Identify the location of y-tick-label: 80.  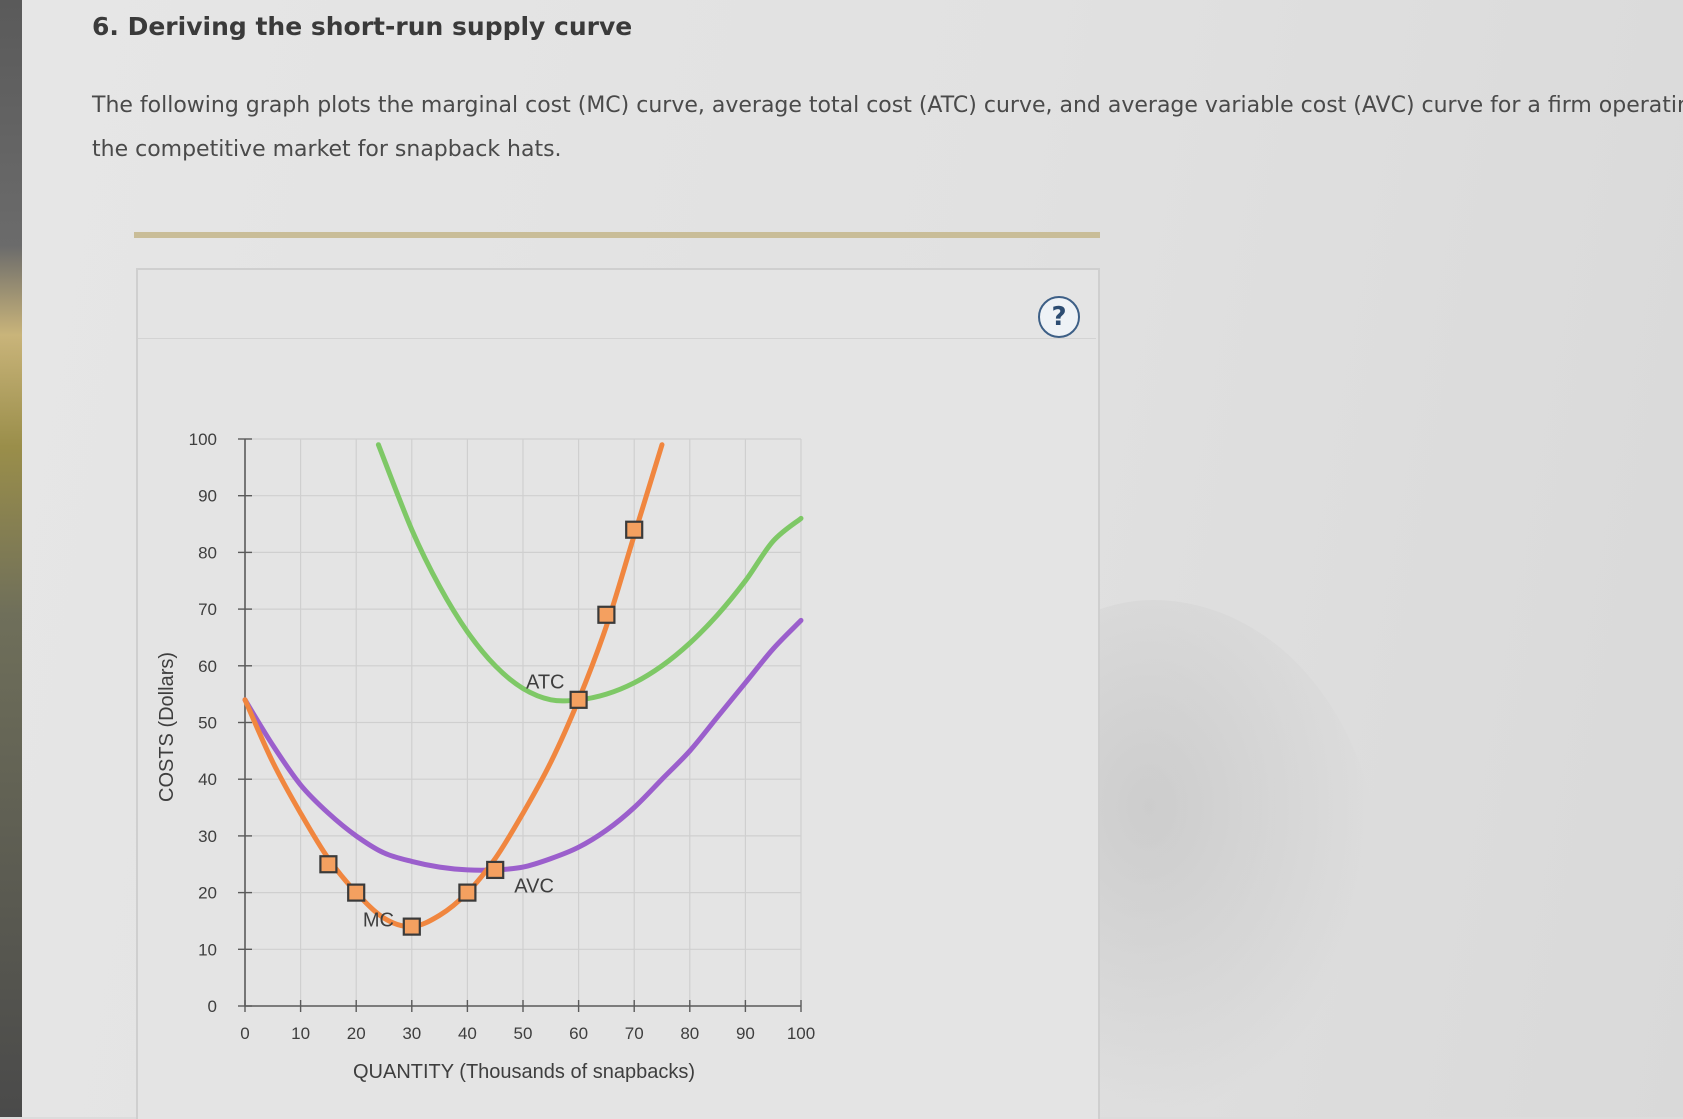
(207, 552).